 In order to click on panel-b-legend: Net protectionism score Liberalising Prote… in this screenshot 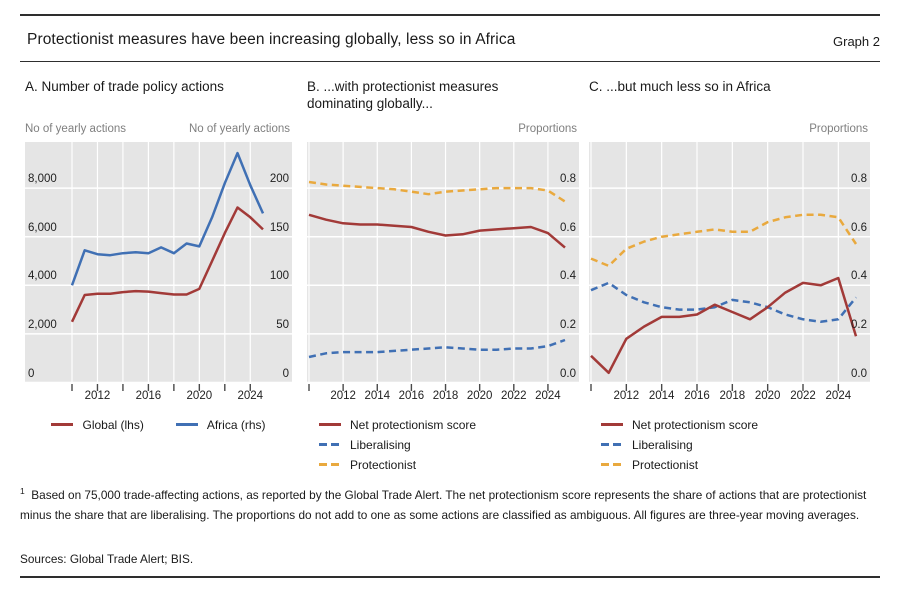, I will do `click(443, 444)`.